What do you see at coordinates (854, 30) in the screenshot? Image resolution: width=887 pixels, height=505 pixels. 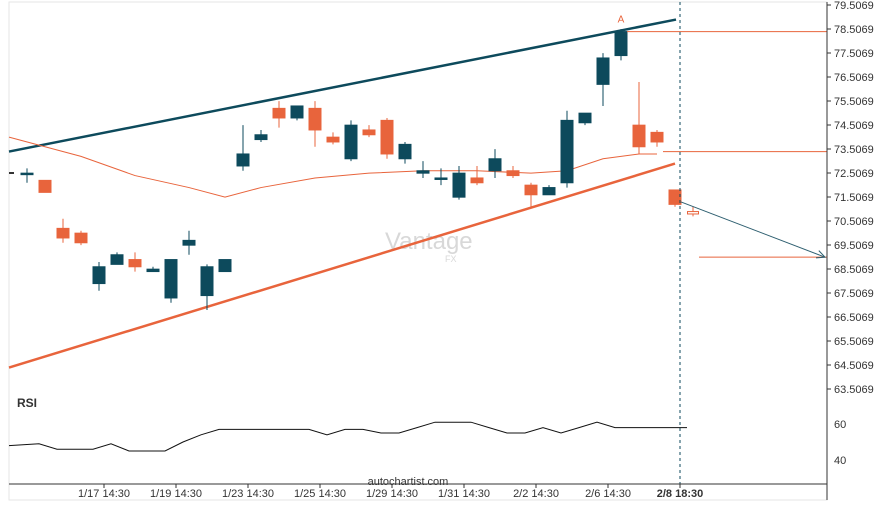 I see `y-tick-label: 78.5069` at bounding box center [854, 30].